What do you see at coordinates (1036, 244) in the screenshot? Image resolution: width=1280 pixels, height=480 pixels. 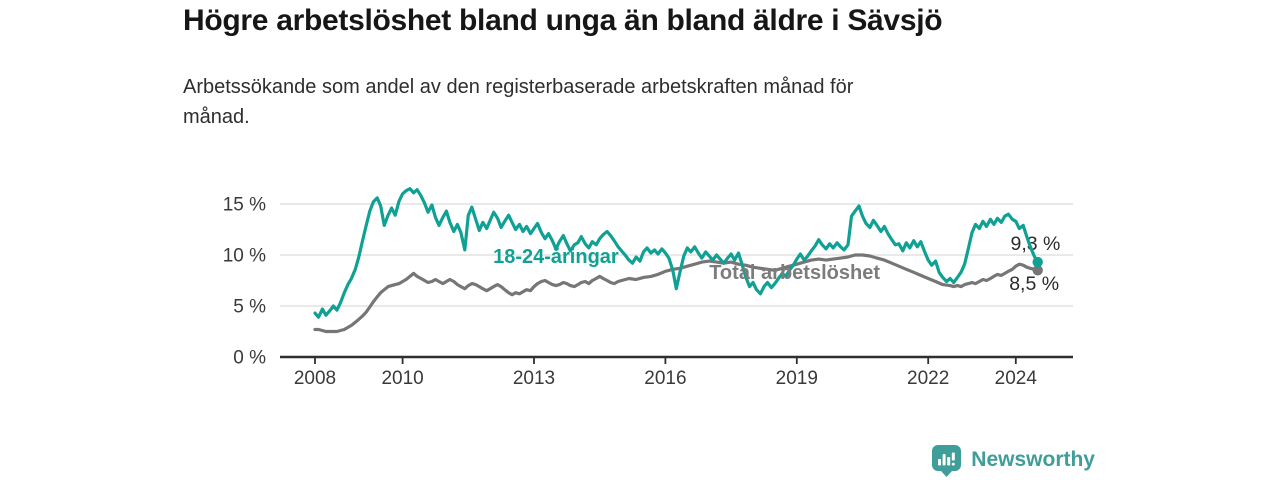 I see `youth-end-value-label: 9,3 %` at bounding box center [1036, 244].